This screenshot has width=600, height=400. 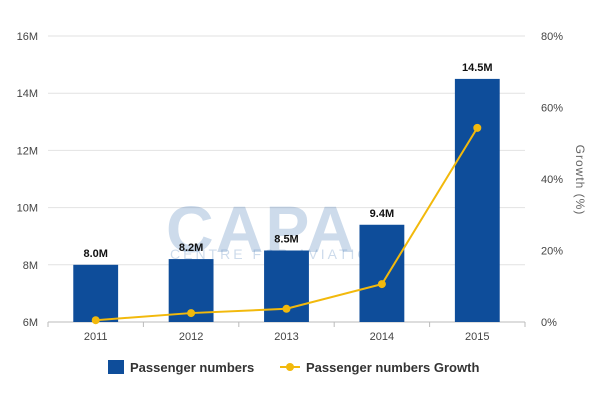 I want to click on watermark-logo-text: CAPA, so click(x=261, y=229).